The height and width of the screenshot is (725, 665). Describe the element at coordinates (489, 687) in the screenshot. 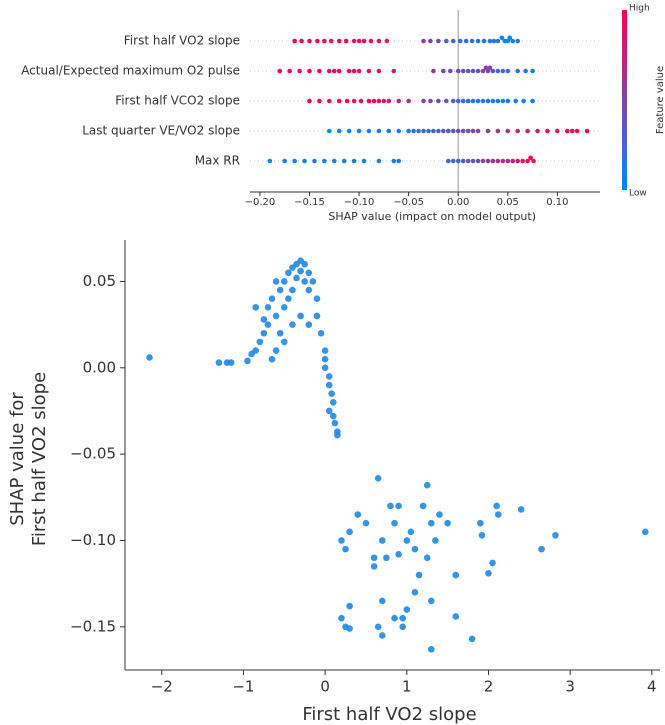

I see `x-tick-label: 2` at that location.